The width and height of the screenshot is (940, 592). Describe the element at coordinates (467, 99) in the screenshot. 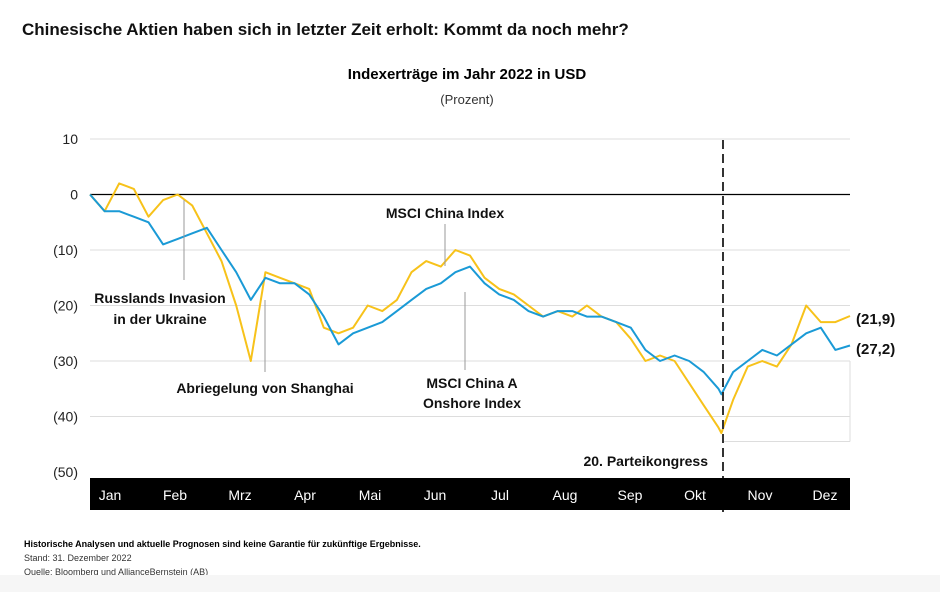

I see `chart-subtitle: (Prozent)` at that location.